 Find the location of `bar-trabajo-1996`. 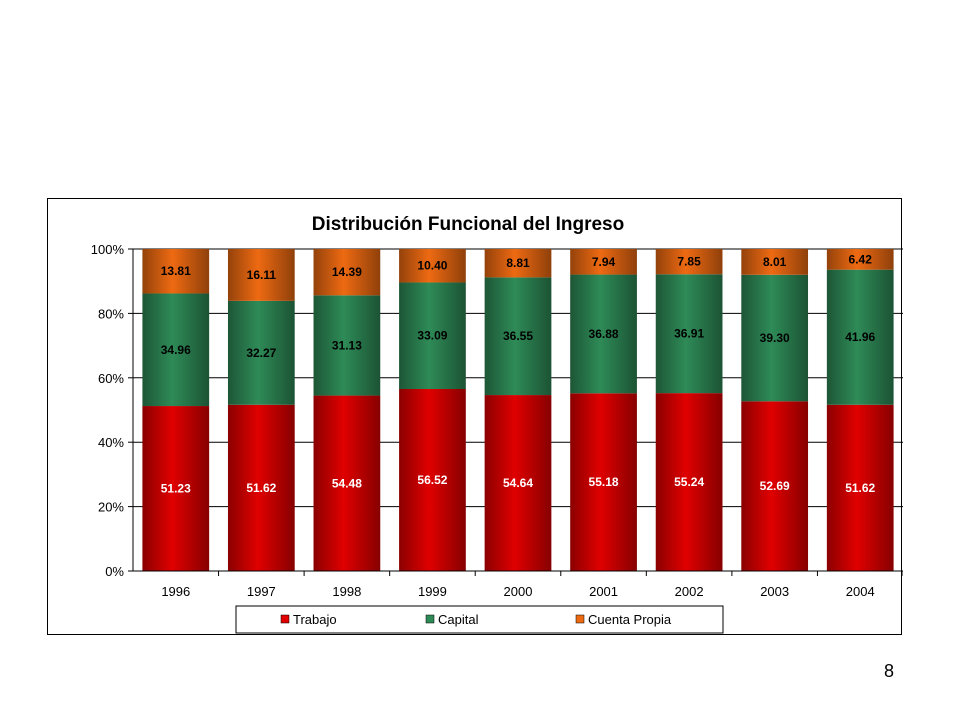

bar-trabajo-1996 is located at coordinates (176, 488).